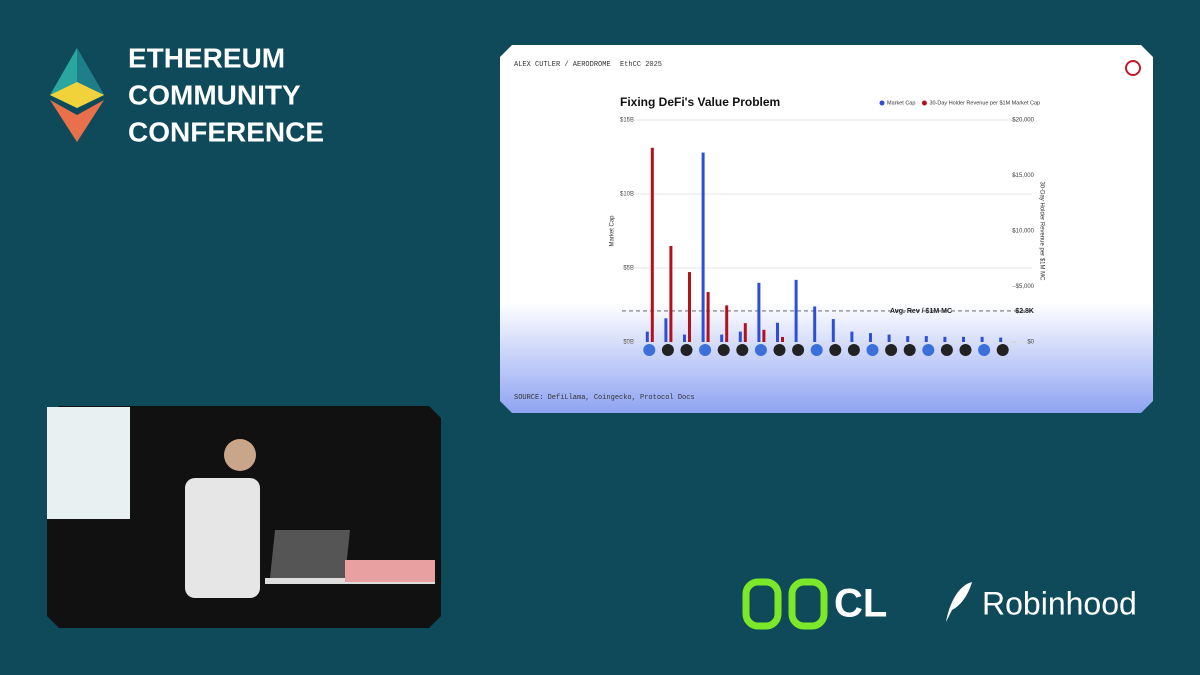 The image size is (1200, 675). What do you see at coordinates (1059, 603) in the screenshot?
I see `sponsor-name: Robinhood` at bounding box center [1059, 603].